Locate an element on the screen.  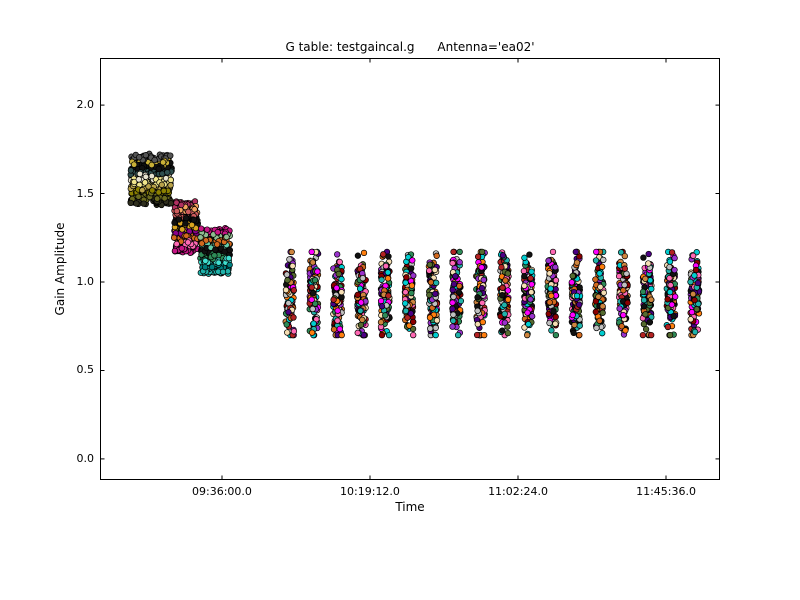
x-tick-label: 11:02:24.0 is located at coordinates (518, 491).